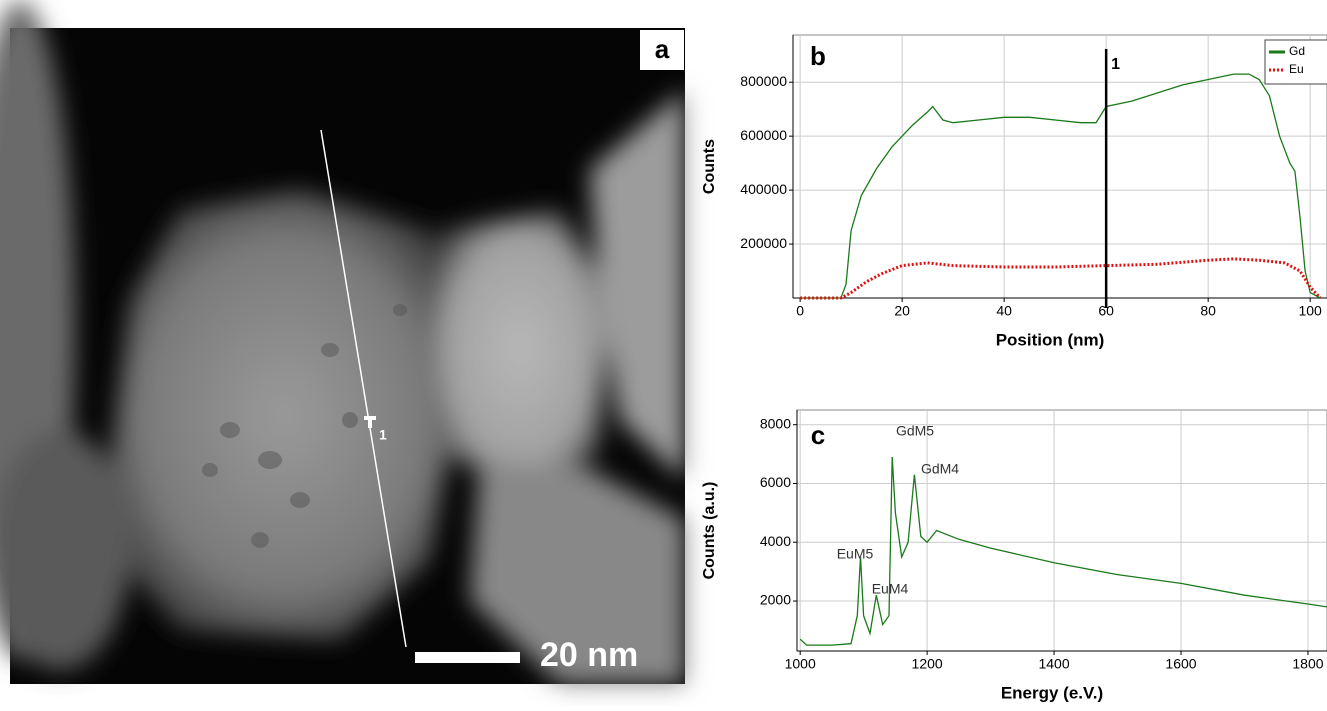 Image resolution: width=1327 pixels, height=711 pixels. What do you see at coordinates (1106, 311) in the screenshot?
I see `x-tick-label: 60` at bounding box center [1106, 311].